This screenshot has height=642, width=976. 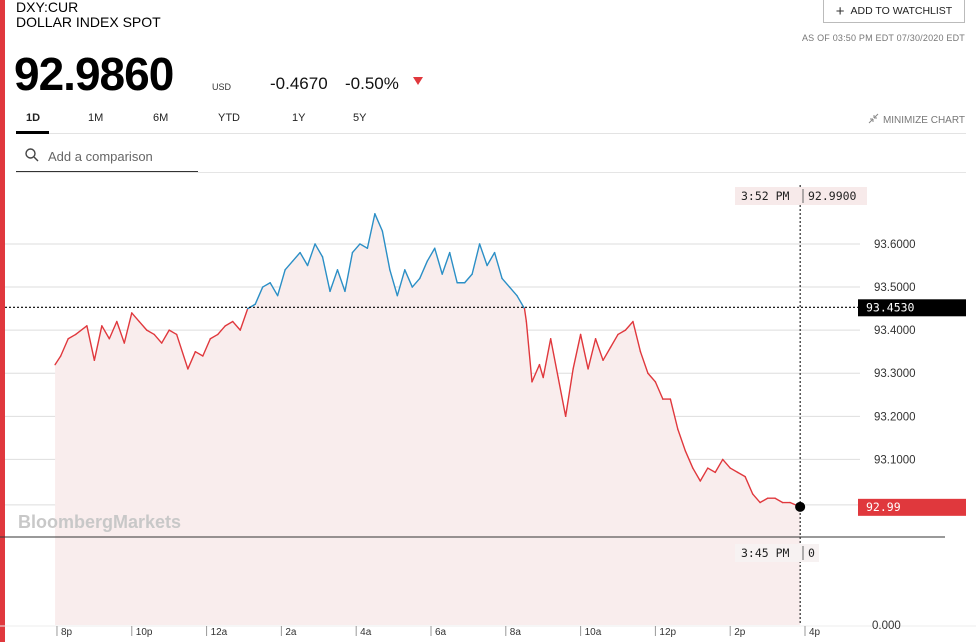 What do you see at coordinates (883, 38) in the screenshot?
I see `as-of-timestamp: AS OF 03:50 PM EDT 07/30/2020 EDT` at bounding box center [883, 38].